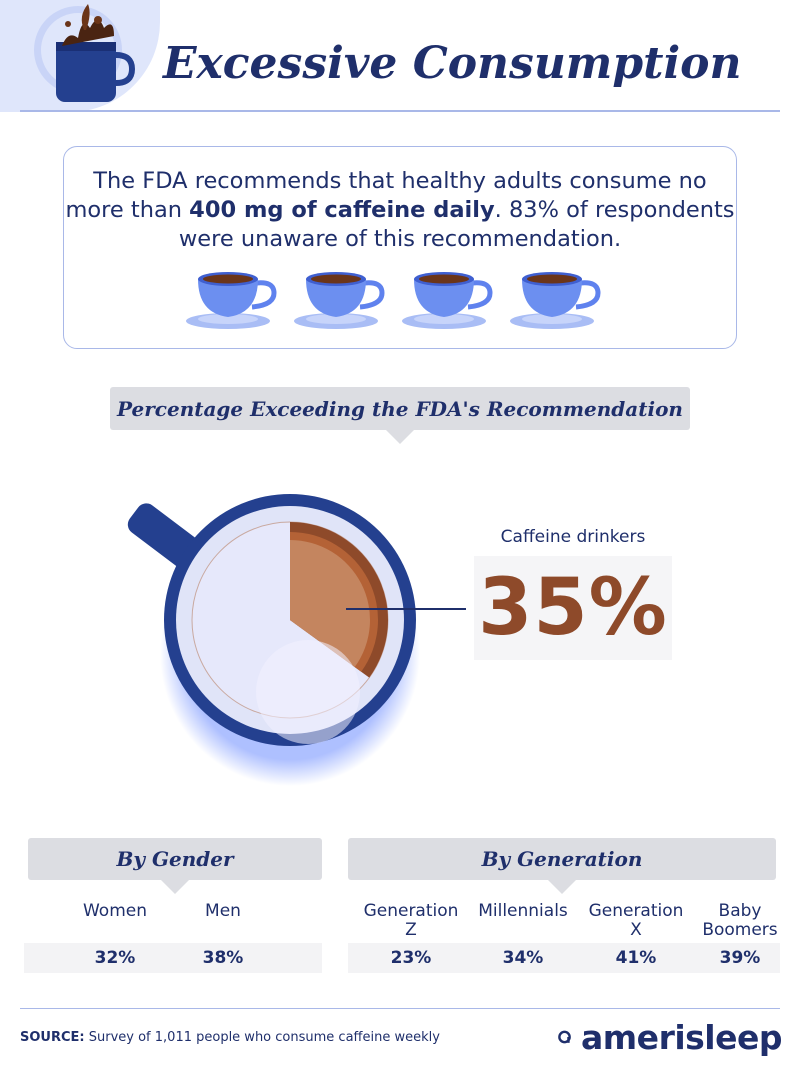  What do you see at coordinates (223, 958) in the screenshot?
I see `gender-value-men: 38%` at bounding box center [223, 958].